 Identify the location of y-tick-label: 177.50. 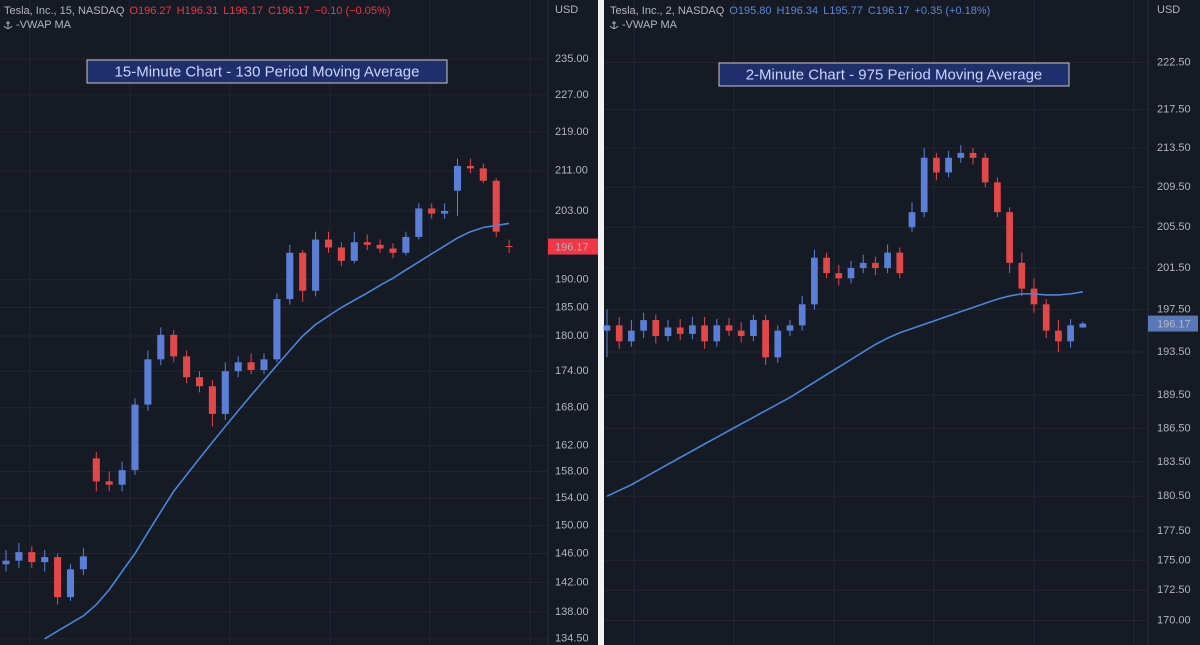
(1174, 531).